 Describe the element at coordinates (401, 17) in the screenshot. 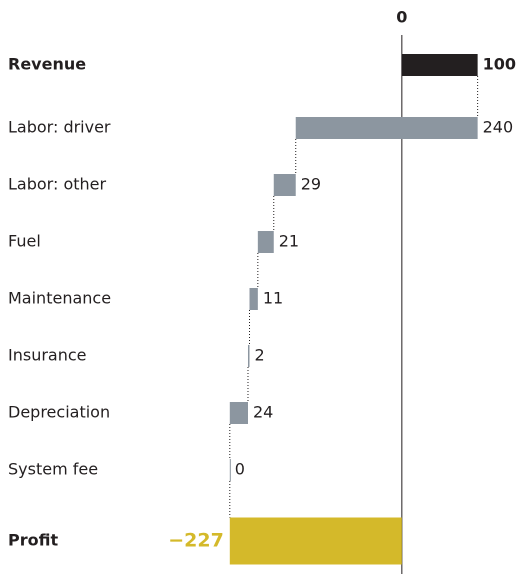

I see `x-tick-label: 0` at that location.